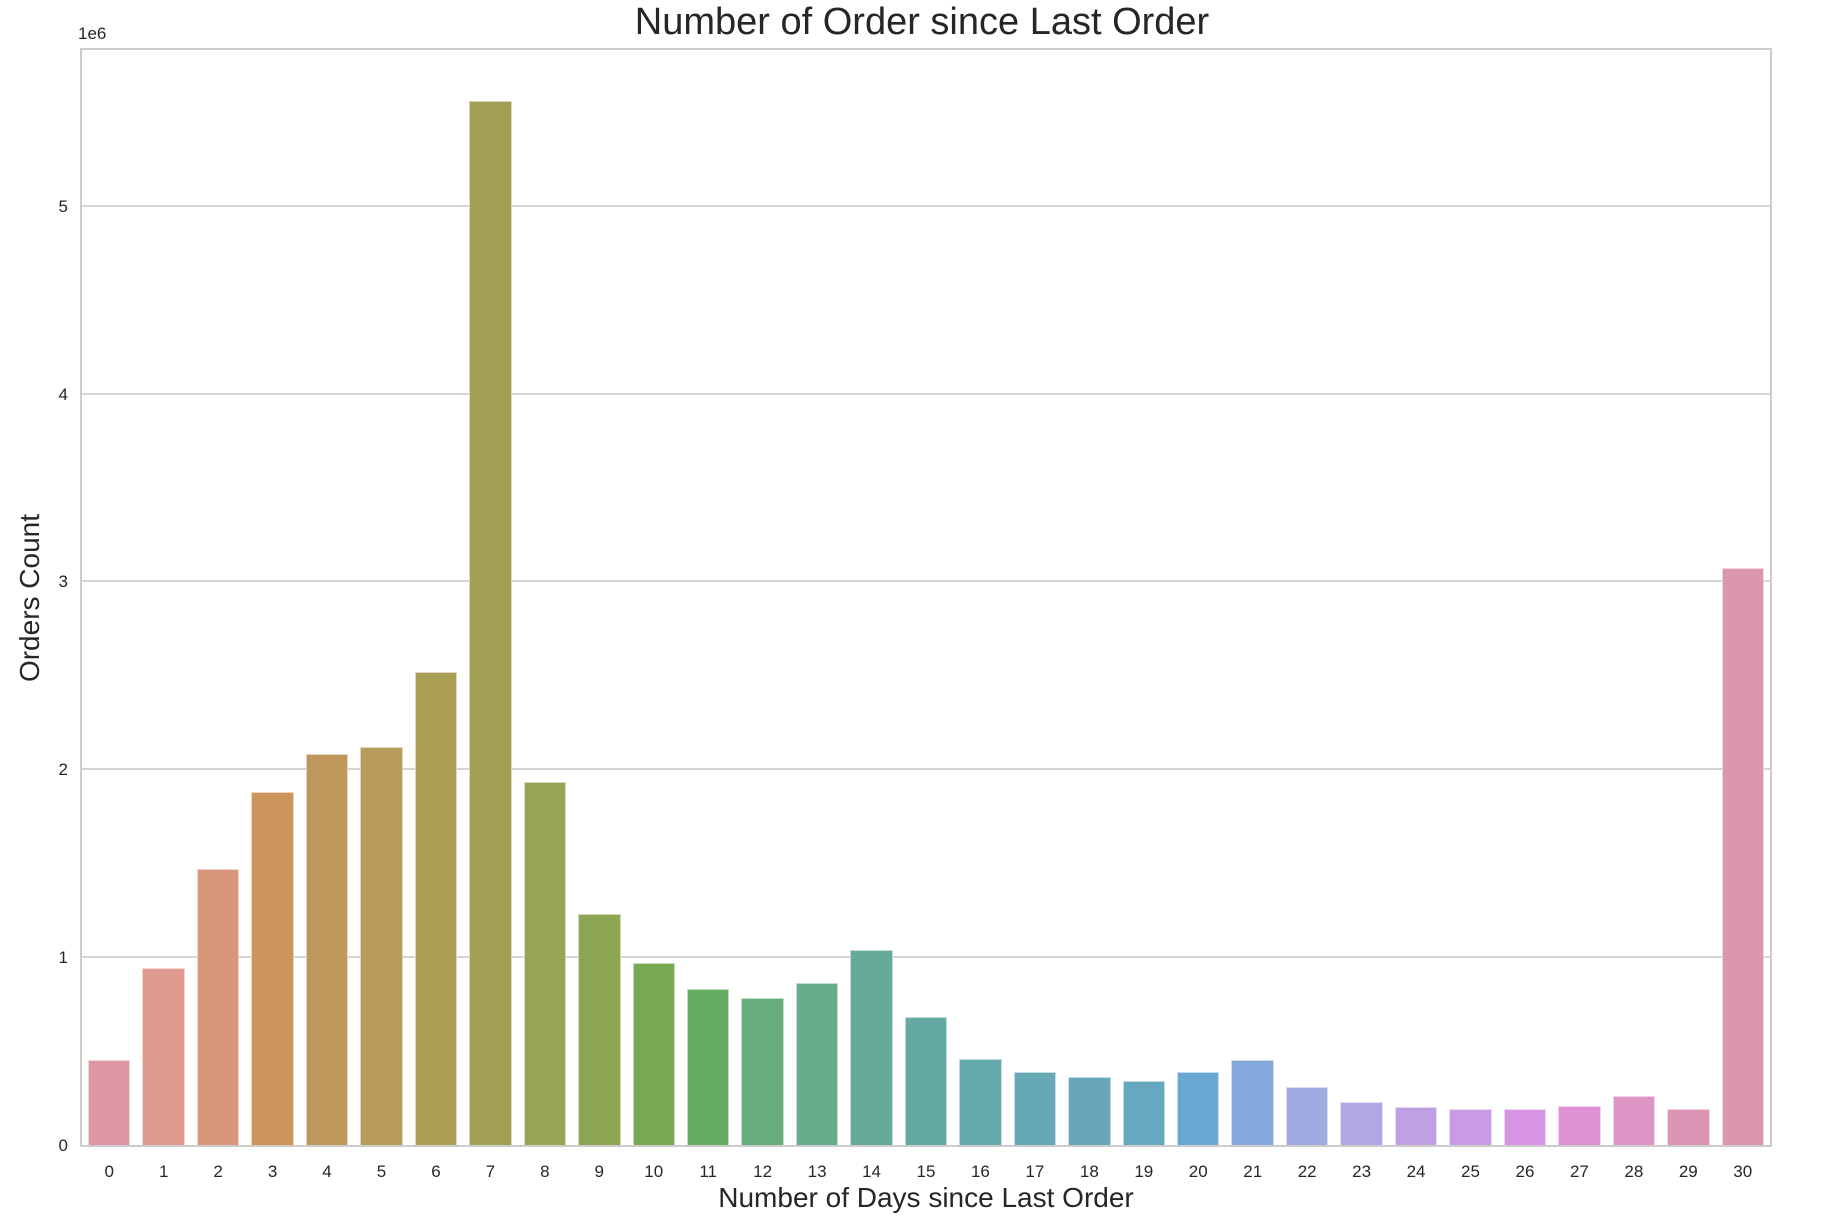 The height and width of the screenshot is (1226, 1828). What do you see at coordinates (63, 394) in the screenshot?
I see `y-tick-label: 4` at bounding box center [63, 394].